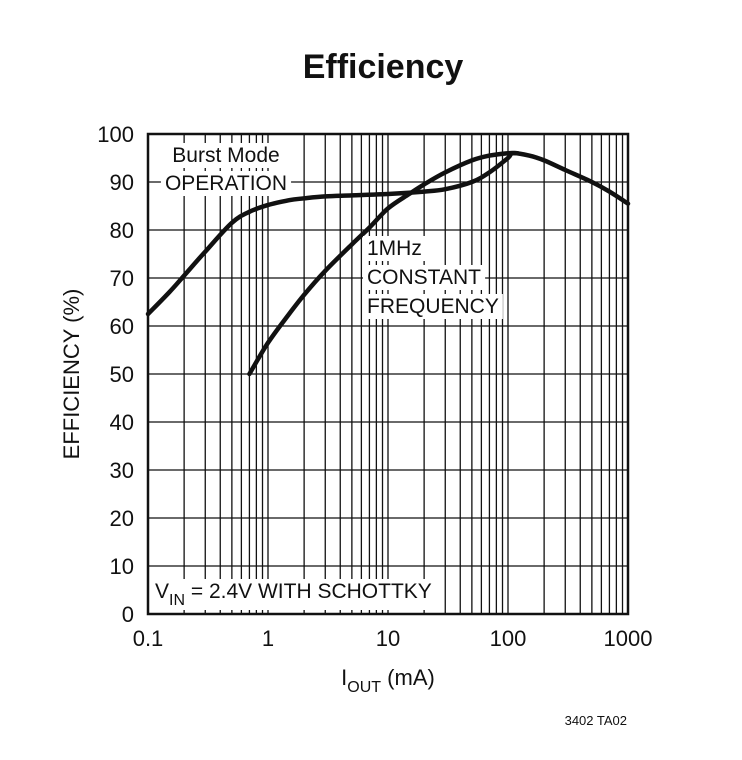 This screenshot has height=760, width=742. I want to click on constant-frequency-label-line: FREQUENCY, so click(433, 306).